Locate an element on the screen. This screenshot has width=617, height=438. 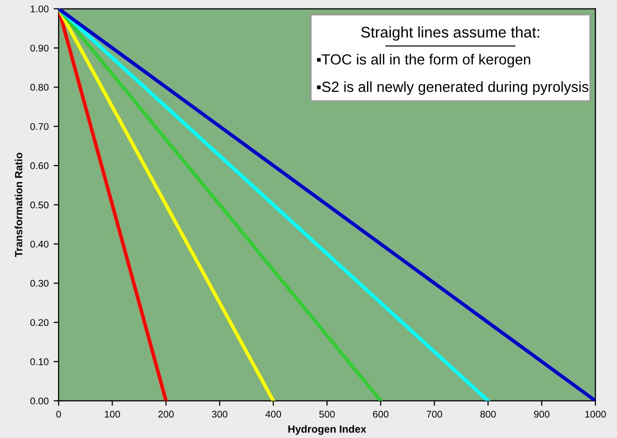
y-axis-title: Transformation Ratio is located at coordinates (18, 205).